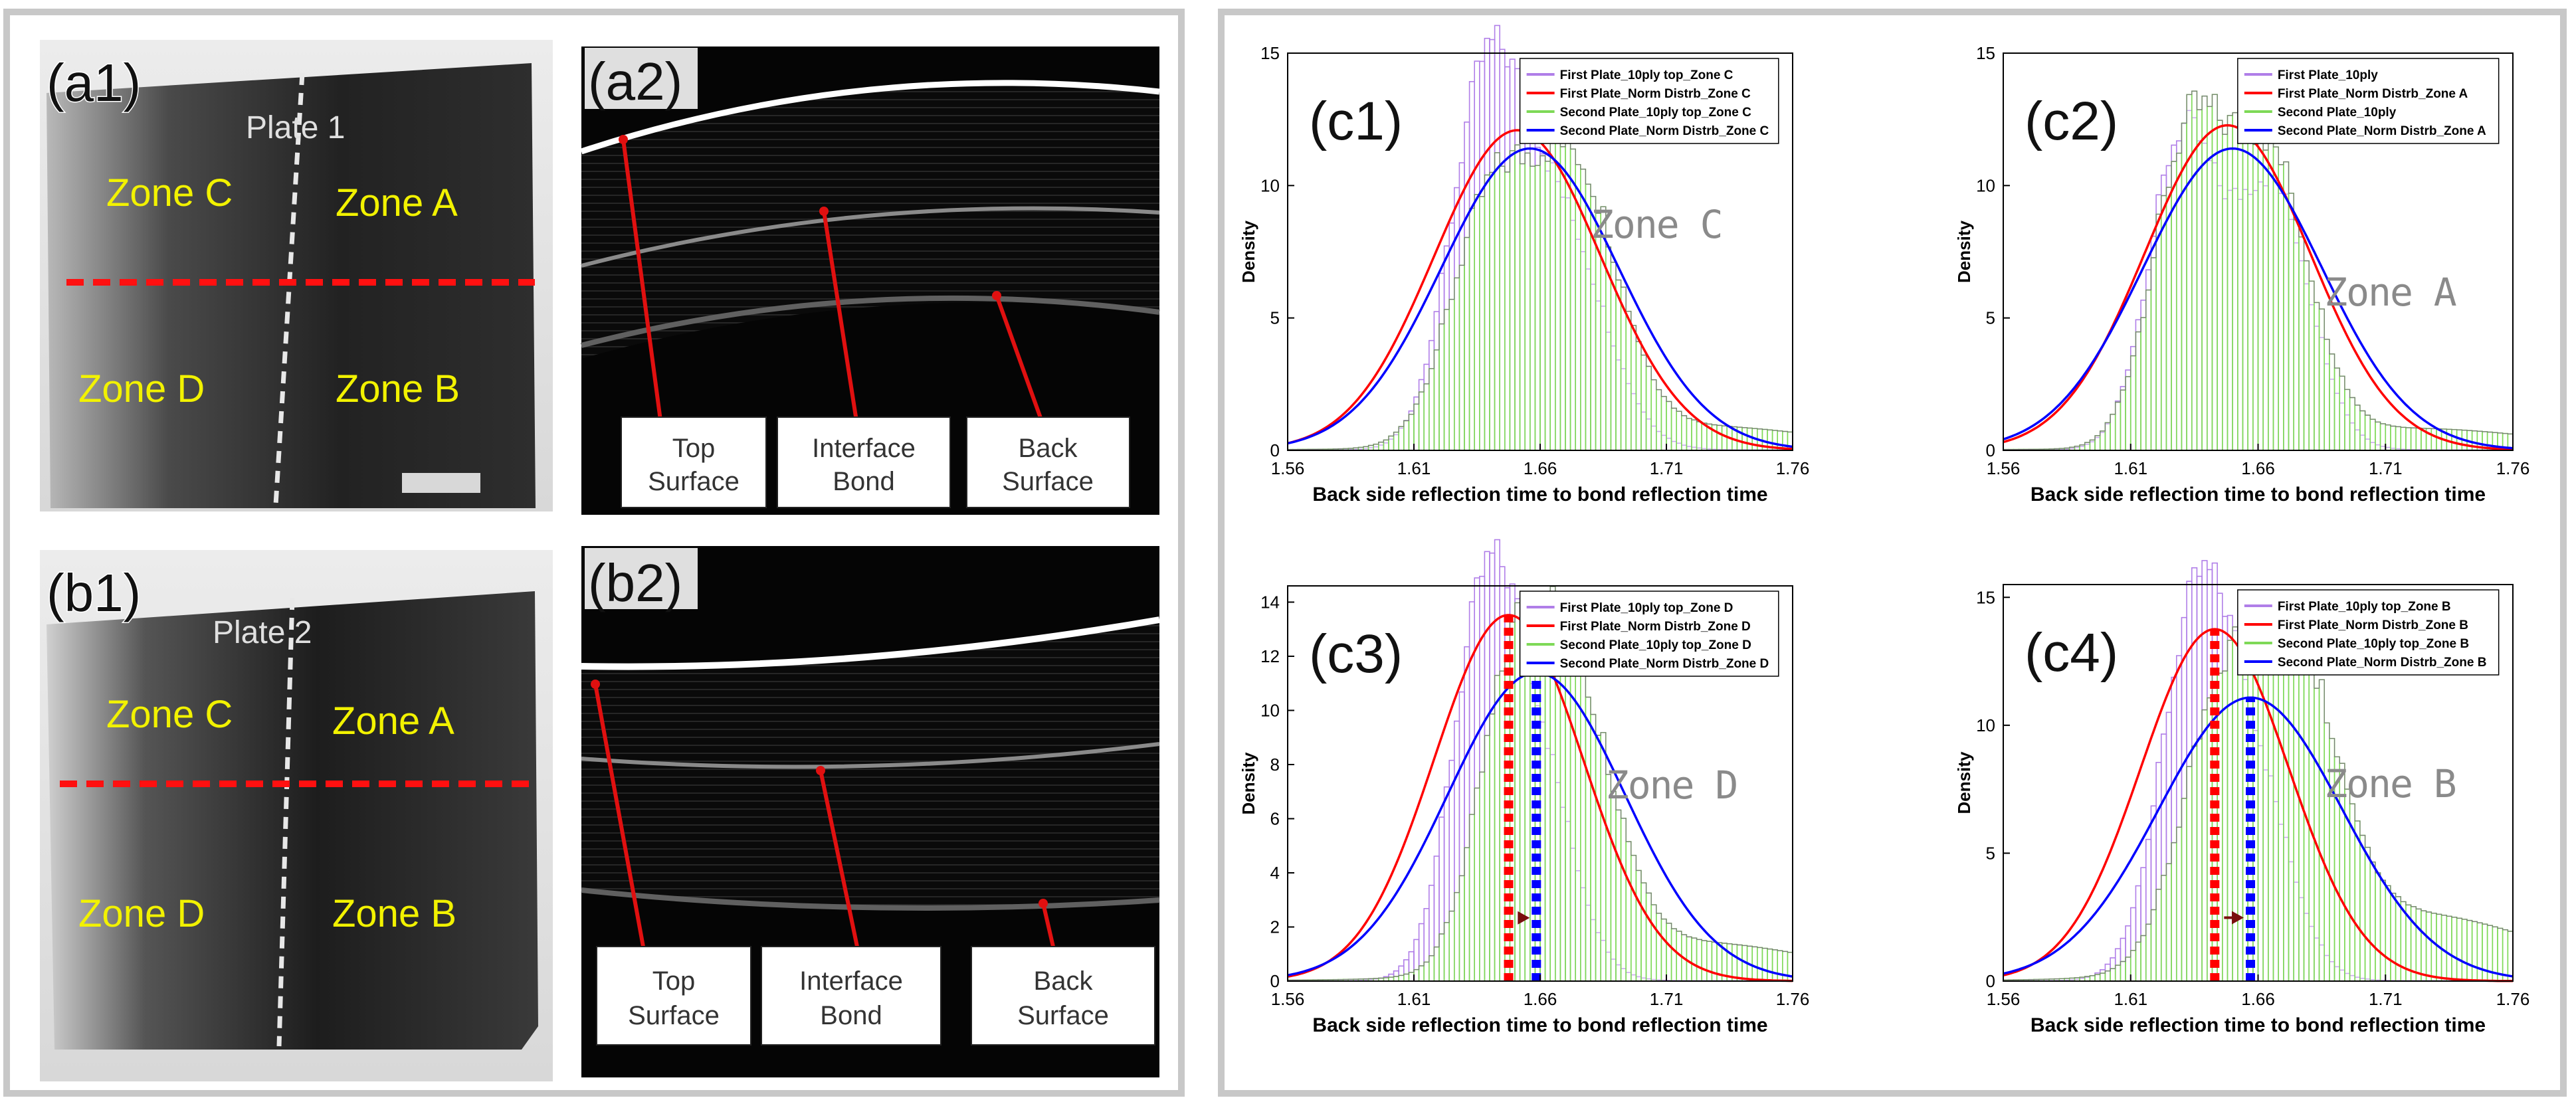  What do you see at coordinates (2382, 663) in the screenshot?
I see `legend-entry: Second Plate_Norm Distrb_Zone B` at bounding box center [2382, 663].